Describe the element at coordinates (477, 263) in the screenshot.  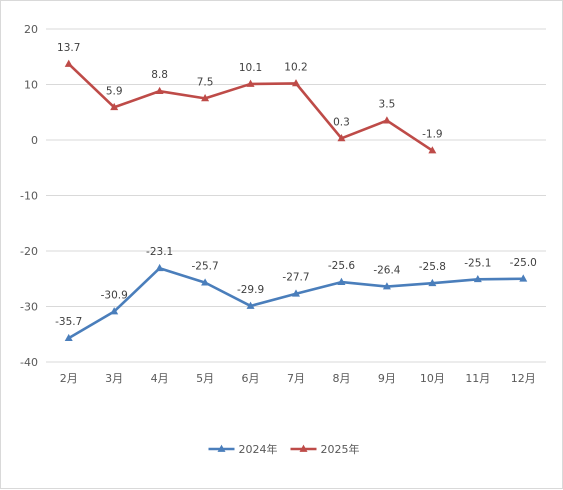
I see `data-label: -25.1` at that location.